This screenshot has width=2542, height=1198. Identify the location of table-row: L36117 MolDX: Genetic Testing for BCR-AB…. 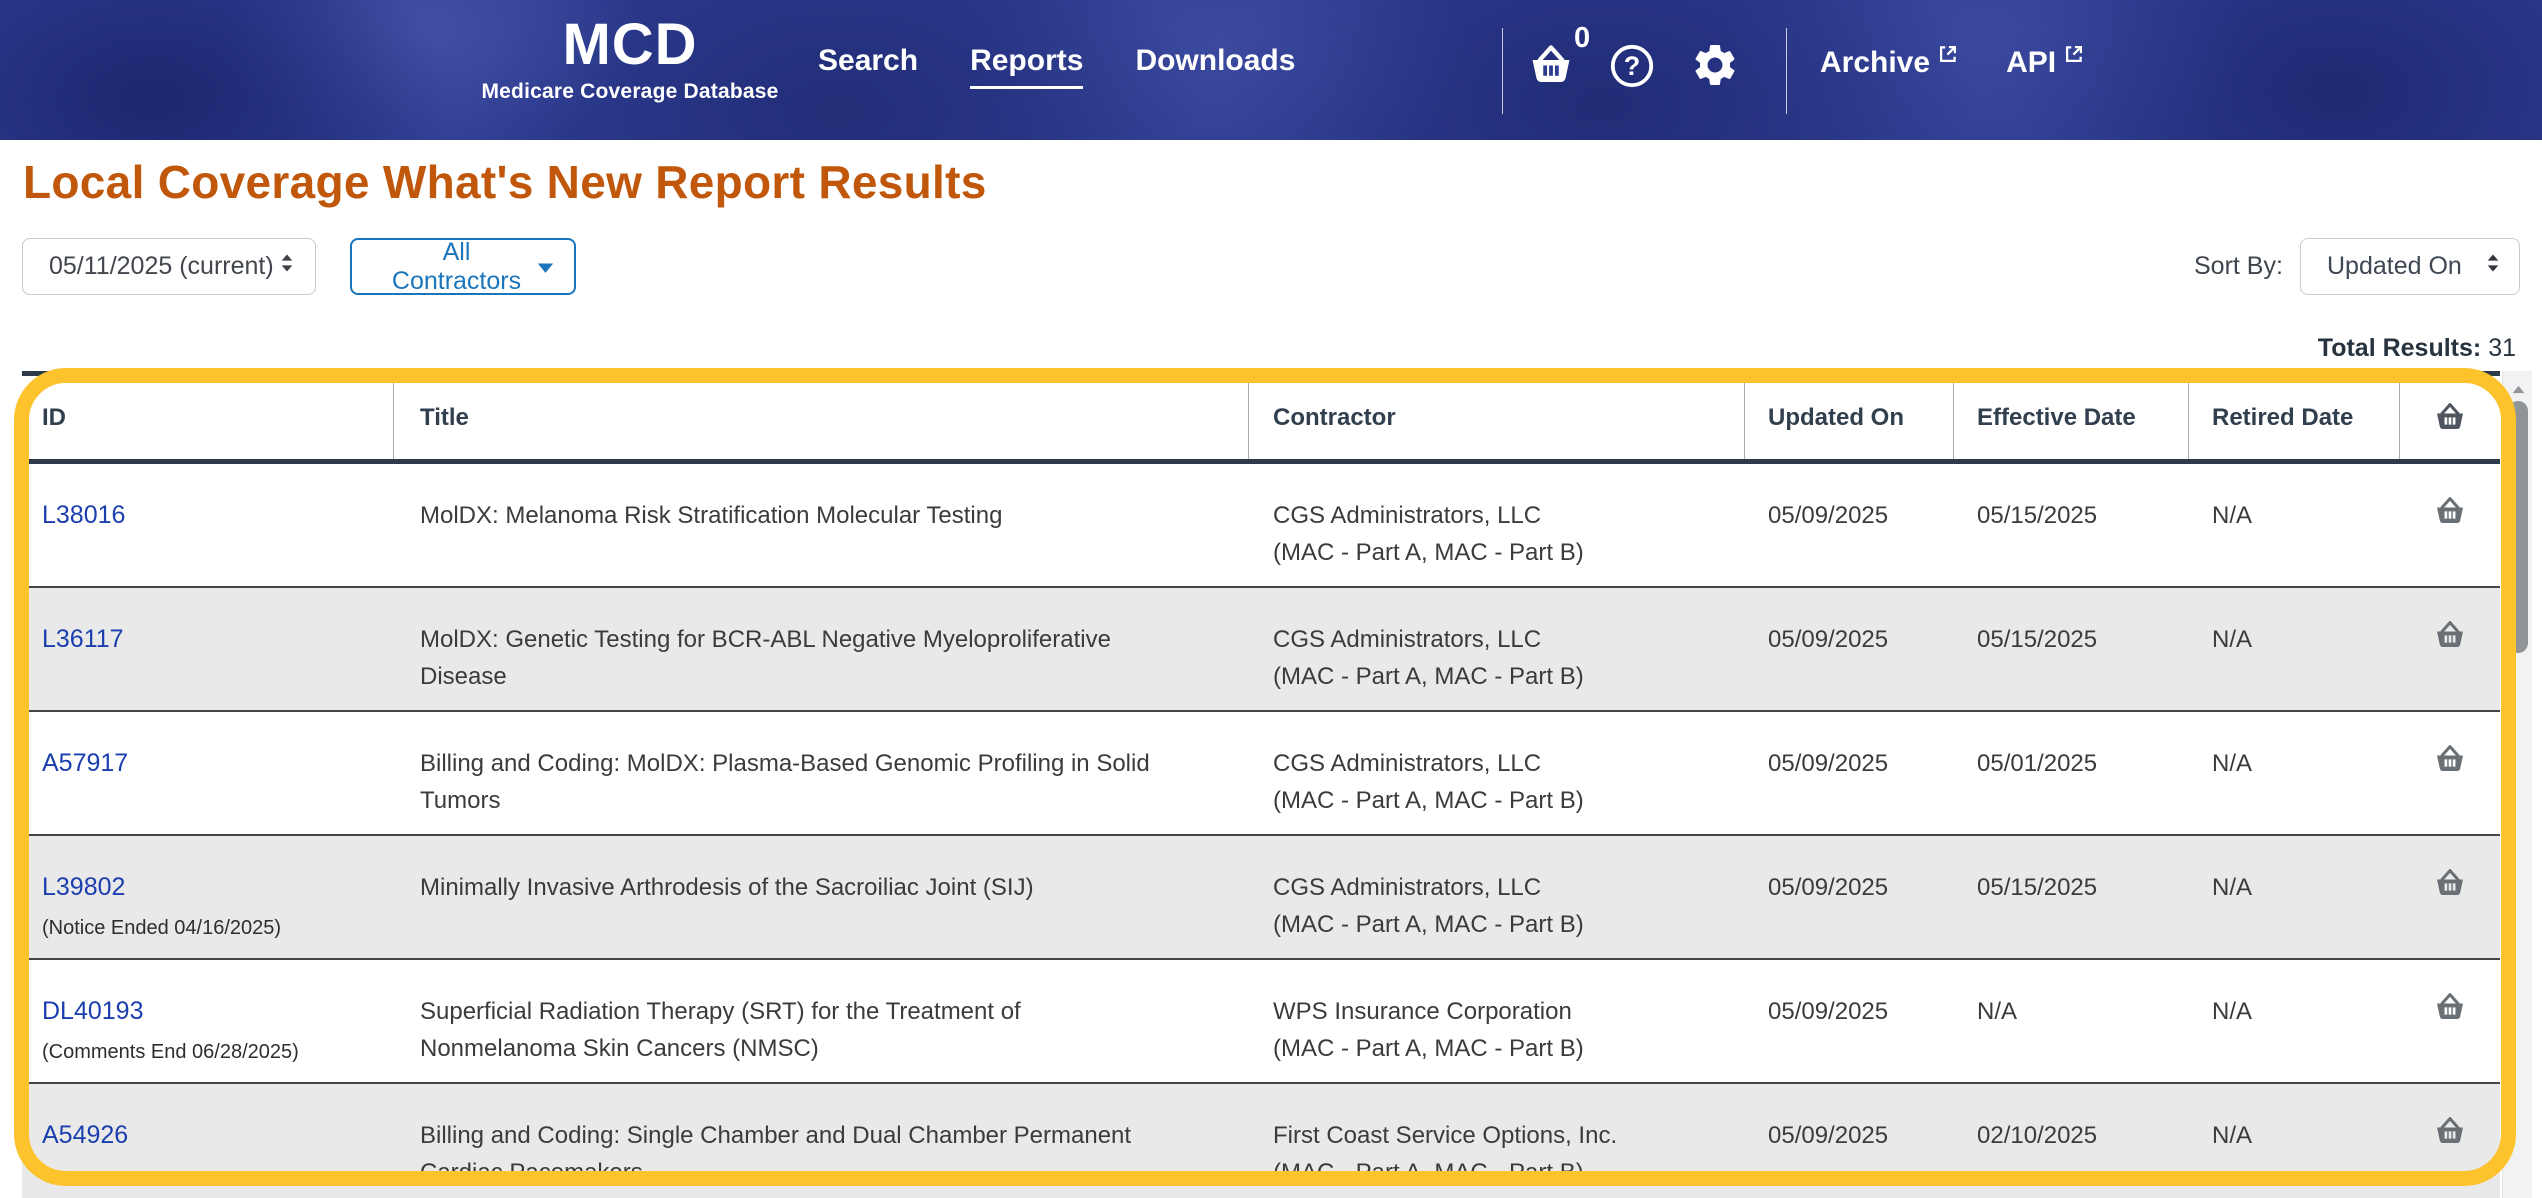
(1261, 650).